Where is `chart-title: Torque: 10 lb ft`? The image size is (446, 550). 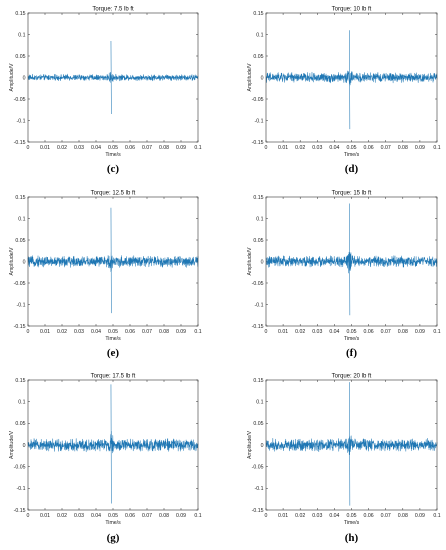
chart-title: Torque: 10 lb ft is located at coordinates (352, 10).